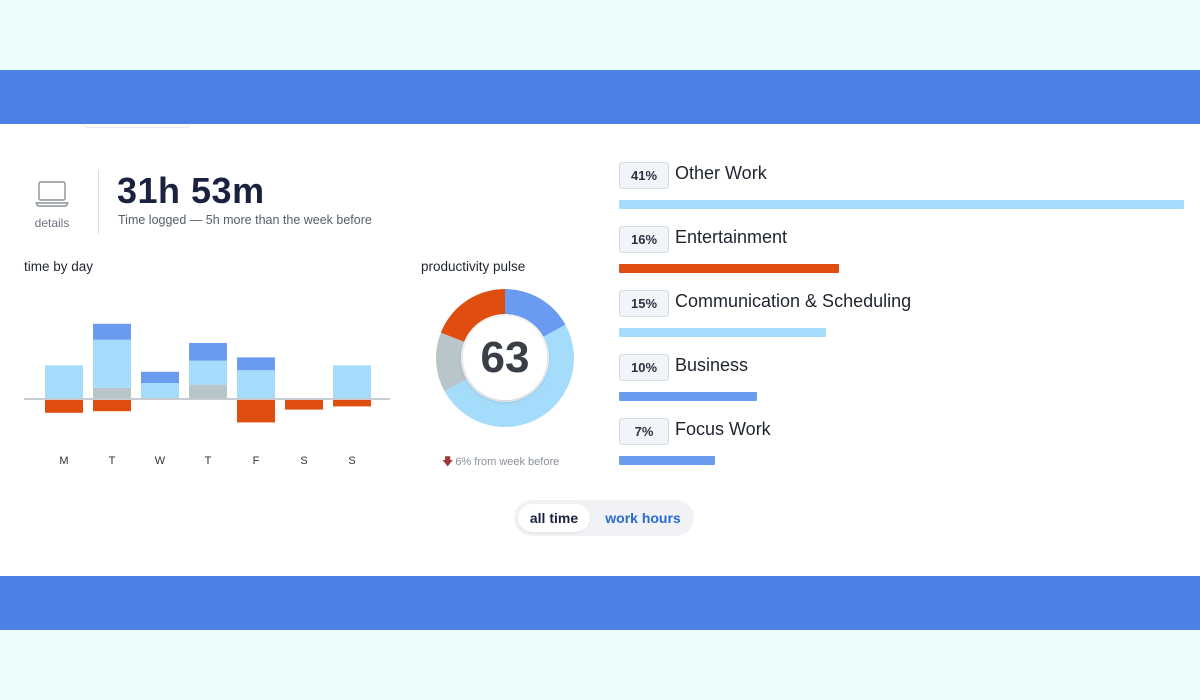  I want to click on productivity-change-text: 6% from week before, so click(507, 462).